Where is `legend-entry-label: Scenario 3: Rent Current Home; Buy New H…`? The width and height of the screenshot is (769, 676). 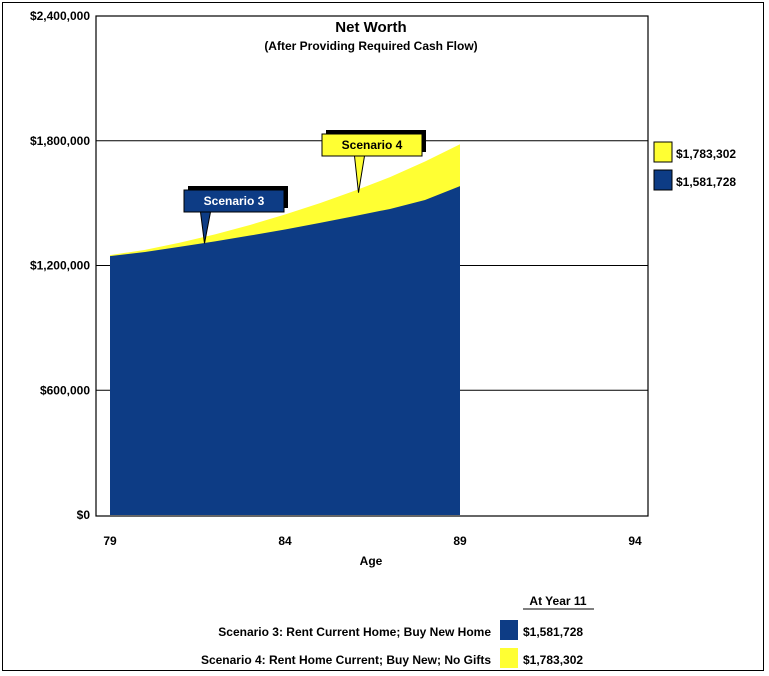
legend-entry-label: Scenario 3: Rent Current Home; Buy New H… is located at coordinates (354, 632).